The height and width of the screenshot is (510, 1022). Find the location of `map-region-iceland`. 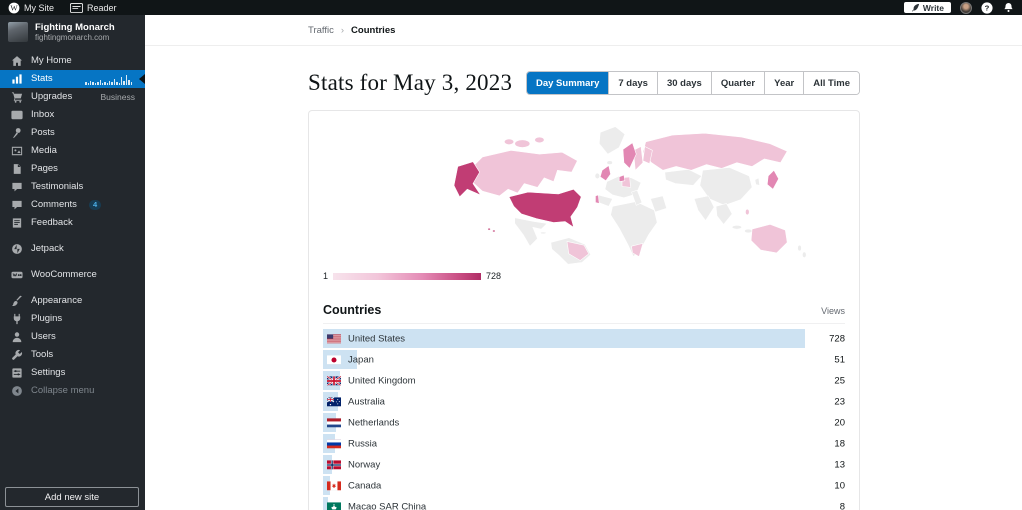

map-region-iceland is located at coordinates (609, 162).